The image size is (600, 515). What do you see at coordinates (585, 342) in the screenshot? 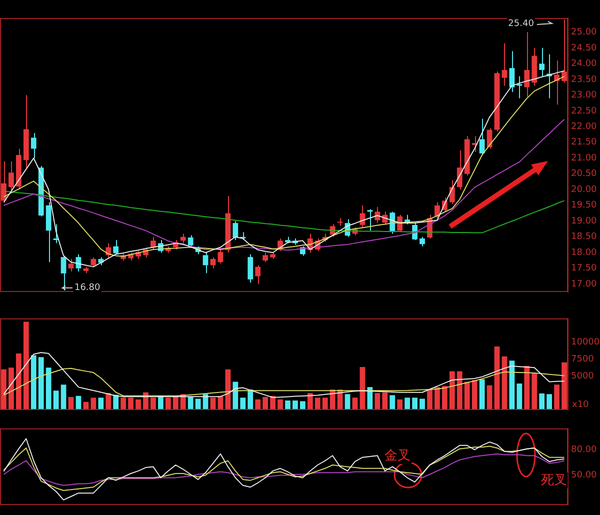
I see `y-tick-label: 10000` at bounding box center [585, 342].